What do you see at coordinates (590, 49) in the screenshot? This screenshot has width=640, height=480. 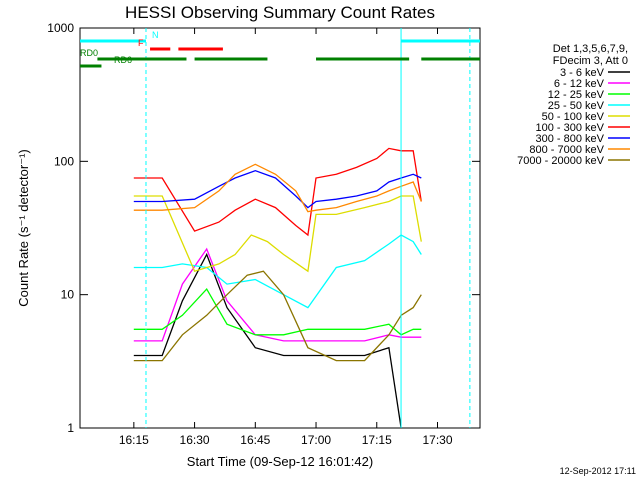 I see `legend-header-line1: Det 1,3,5,6,7,9,` at bounding box center [590, 49].